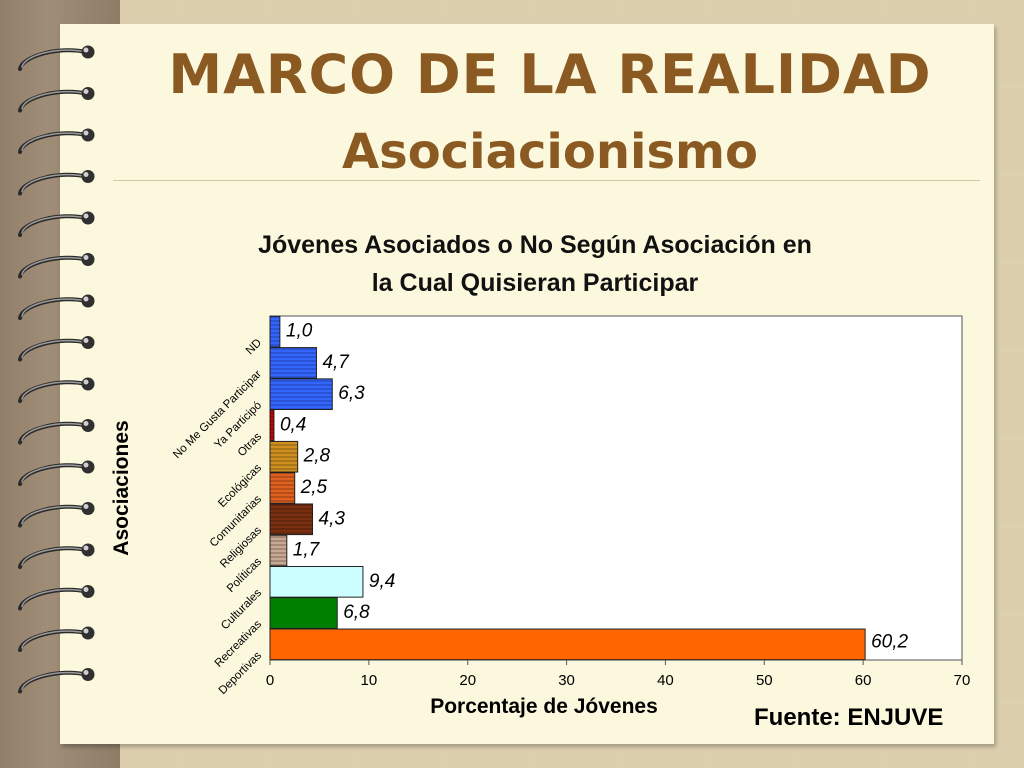 The height and width of the screenshot is (768, 1024). I want to click on slide-subtitle: Asociacionismo, so click(550, 152).